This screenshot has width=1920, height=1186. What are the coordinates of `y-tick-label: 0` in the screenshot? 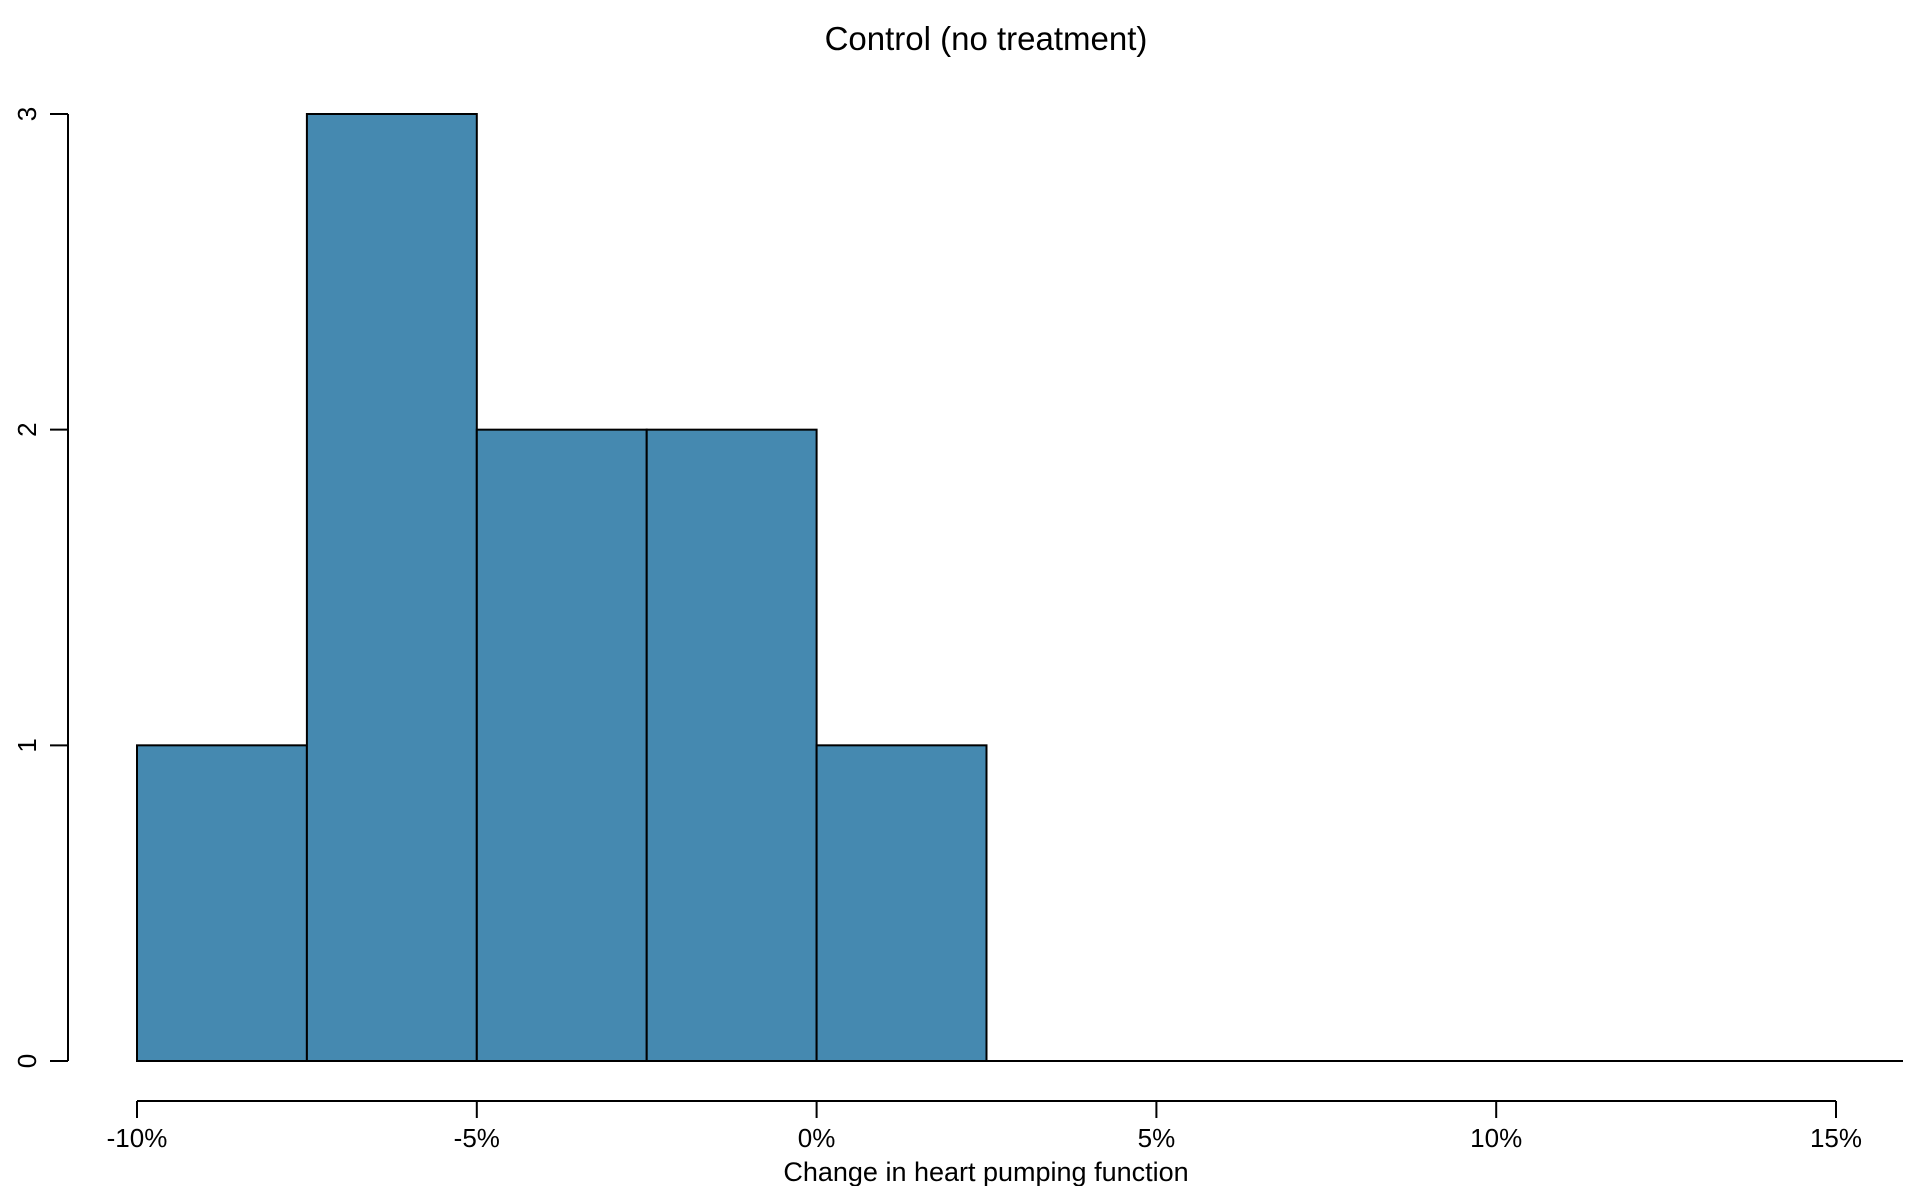 It's located at (27, 1061).